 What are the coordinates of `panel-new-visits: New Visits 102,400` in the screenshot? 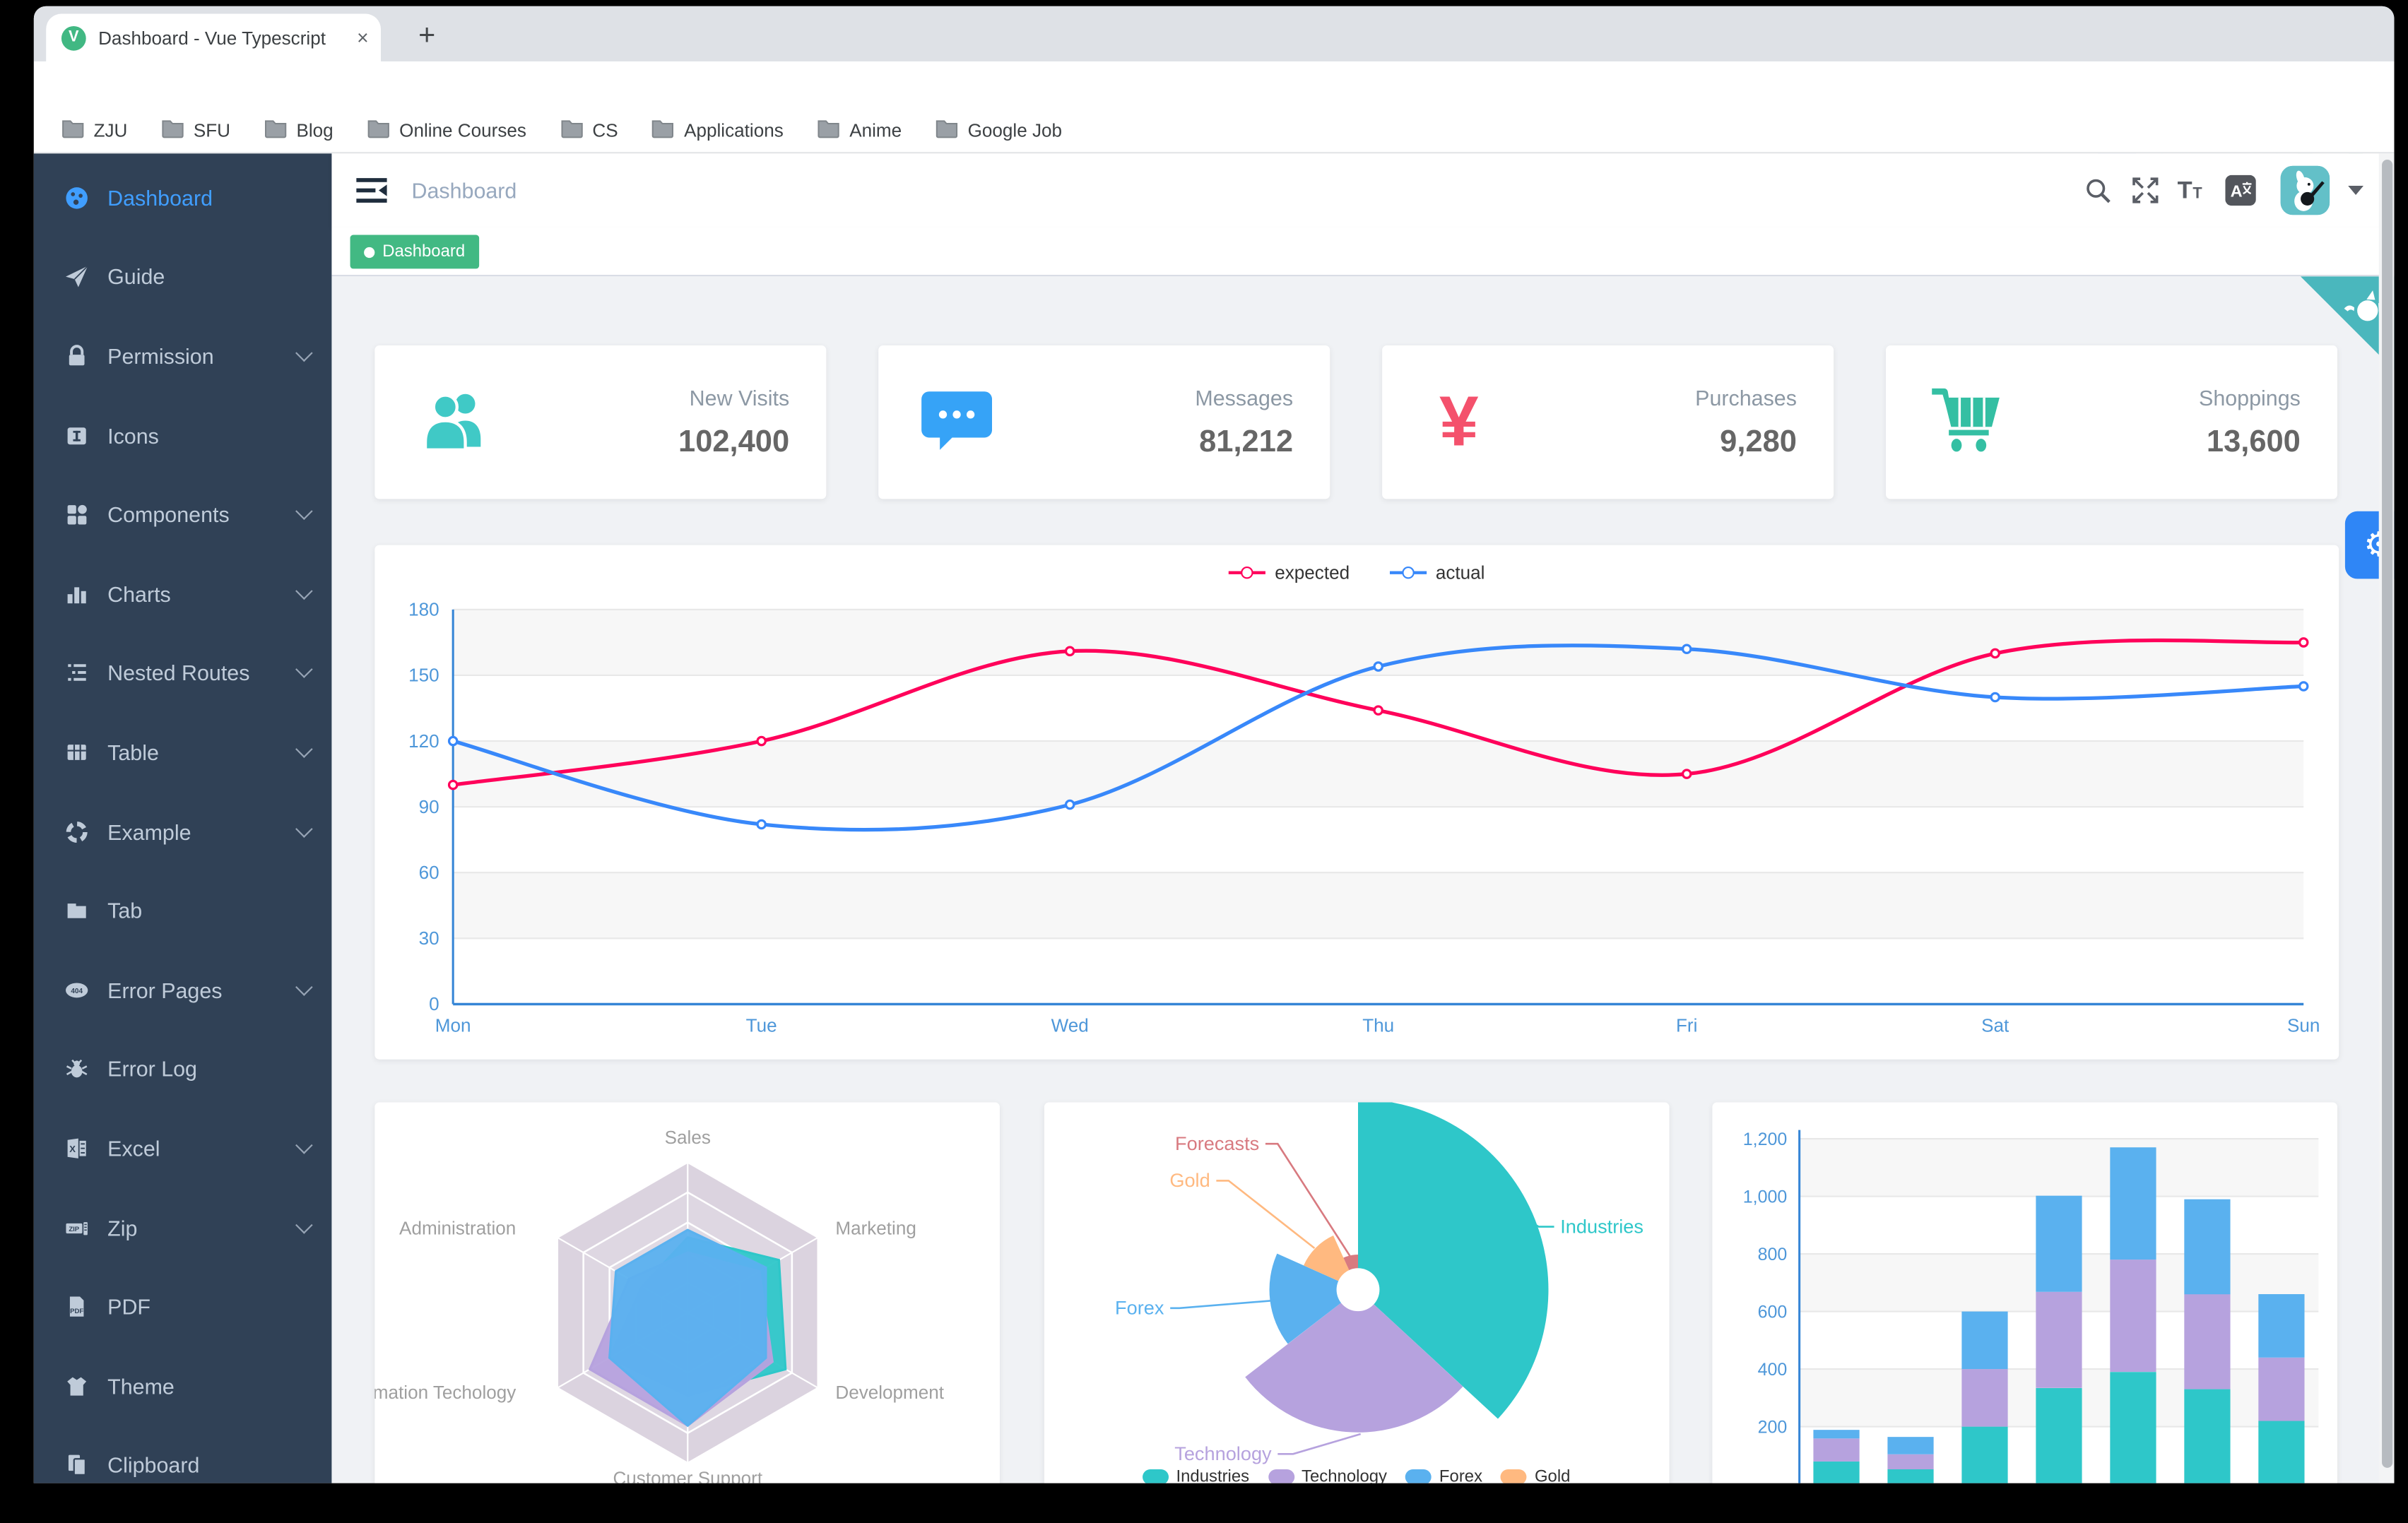 It's located at (600, 422).